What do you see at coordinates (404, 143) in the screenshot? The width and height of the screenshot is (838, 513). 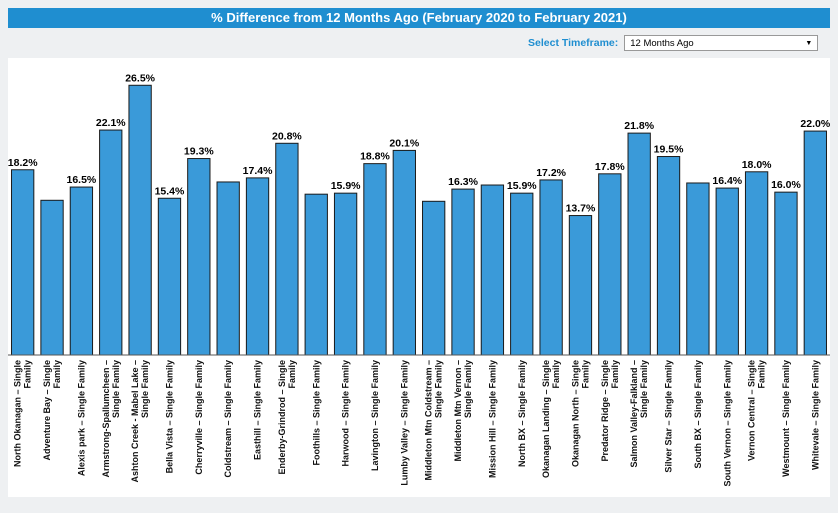 I see `bar-value-label: 20.1%` at bounding box center [404, 143].